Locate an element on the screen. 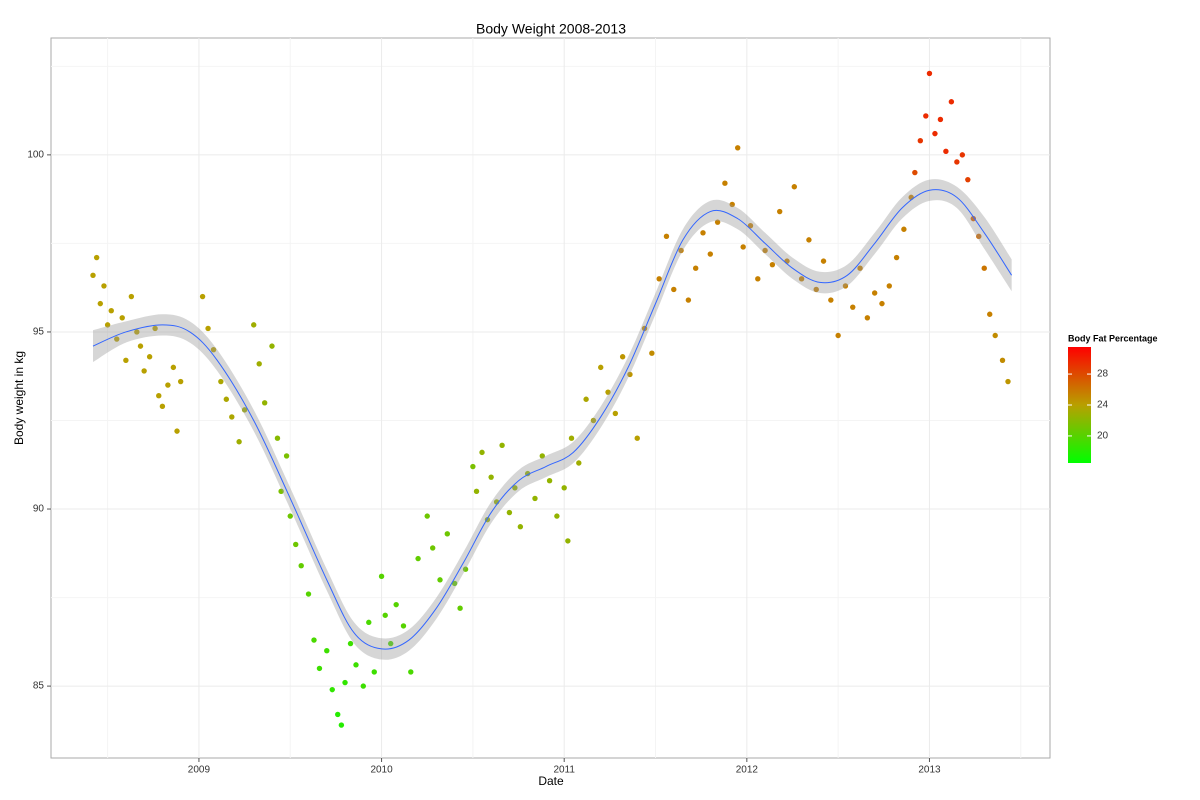 Image resolution: width=1200 pixels, height=800 pixels. y-tick-label: 95 is located at coordinates (39, 332).